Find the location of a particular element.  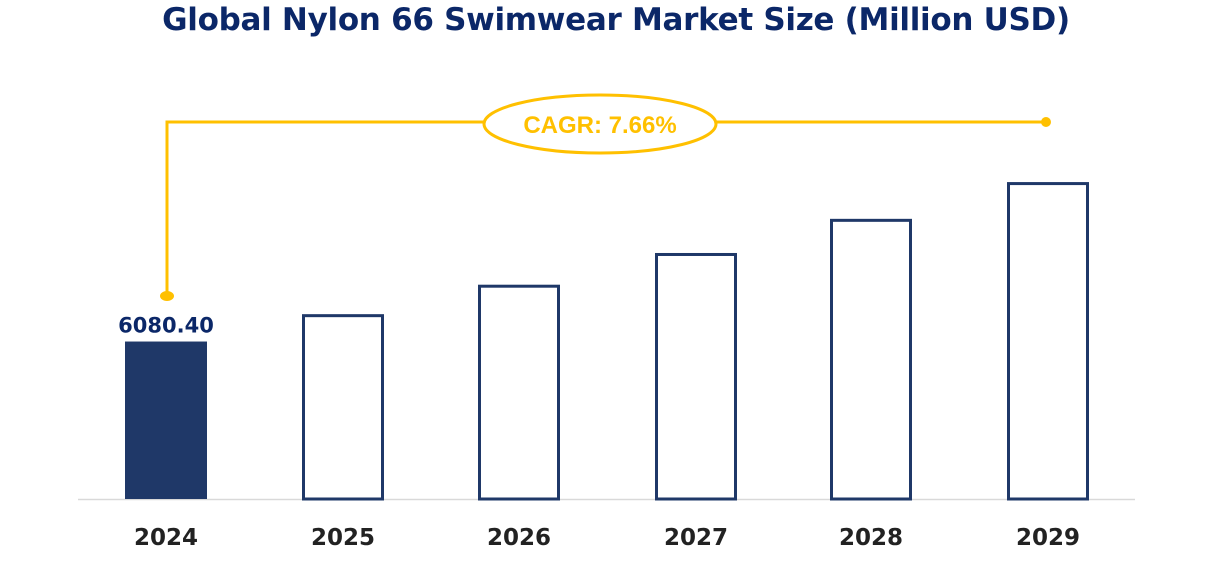

bar-2029 is located at coordinates (1048, 341).